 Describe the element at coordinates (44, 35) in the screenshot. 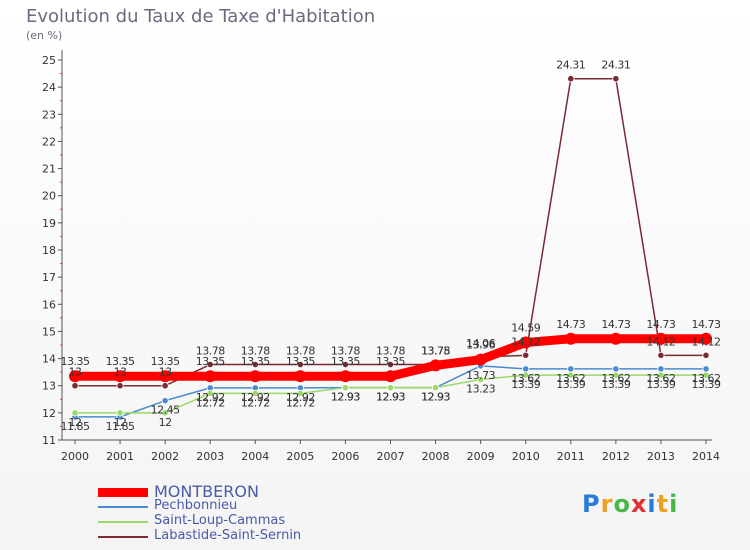

I see `chart-subtitle: (en %)` at that location.